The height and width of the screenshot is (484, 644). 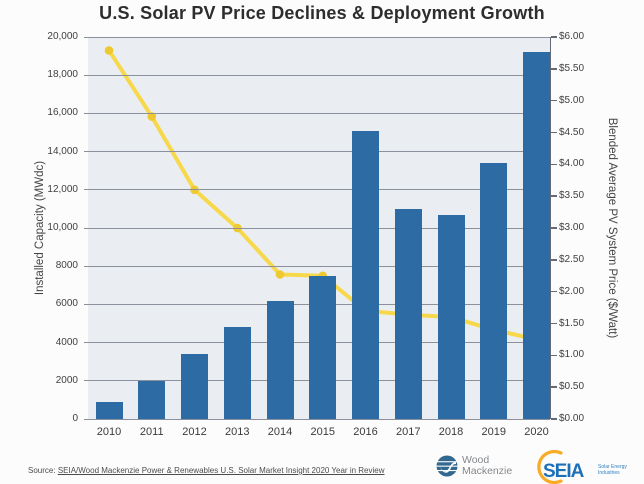 What do you see at coordinates (451, 316) in the screenshot?
I see `bar-2018` at bounding box center [451, 316].